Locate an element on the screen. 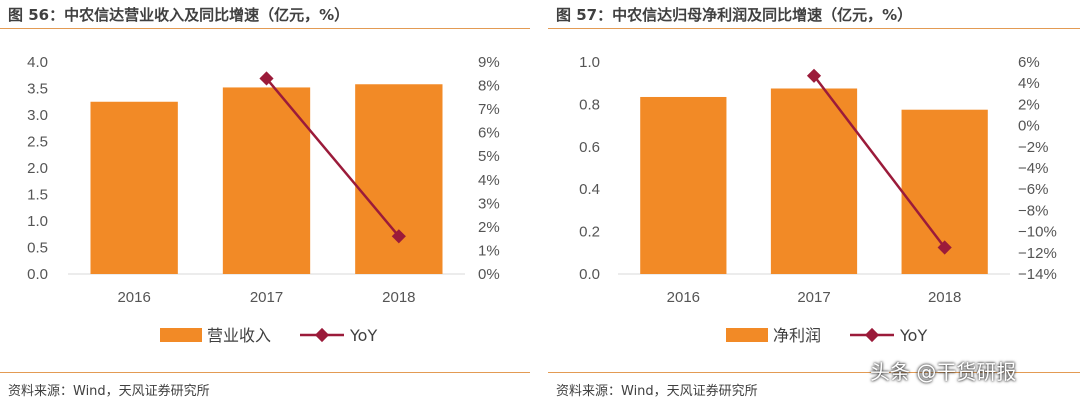 The image size is (1080, 401). y-right-tick-label: 7% is located at coordinates (489, 109).